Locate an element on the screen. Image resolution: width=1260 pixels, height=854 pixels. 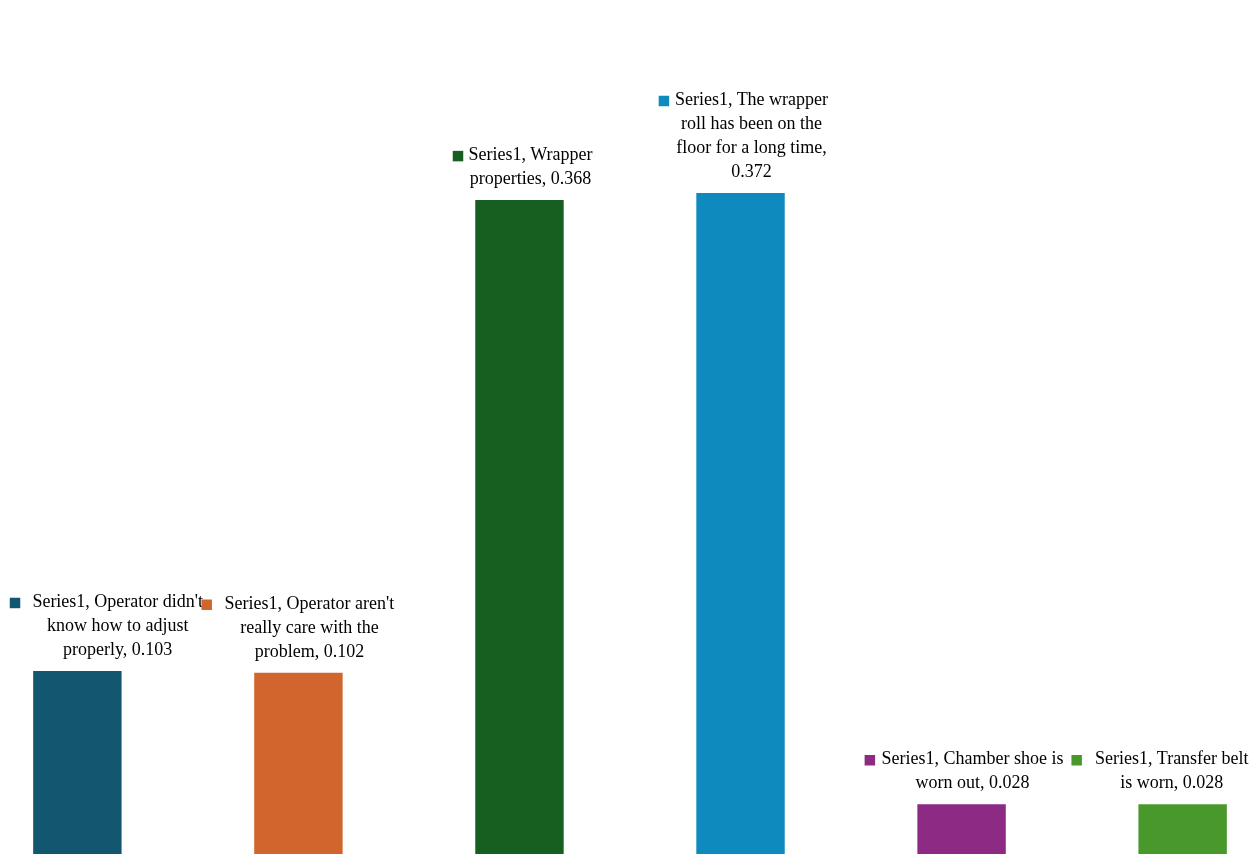
data-label: Series1, Operator aren't really care with the problem, 0.102 is located at coordinates (309, 626).